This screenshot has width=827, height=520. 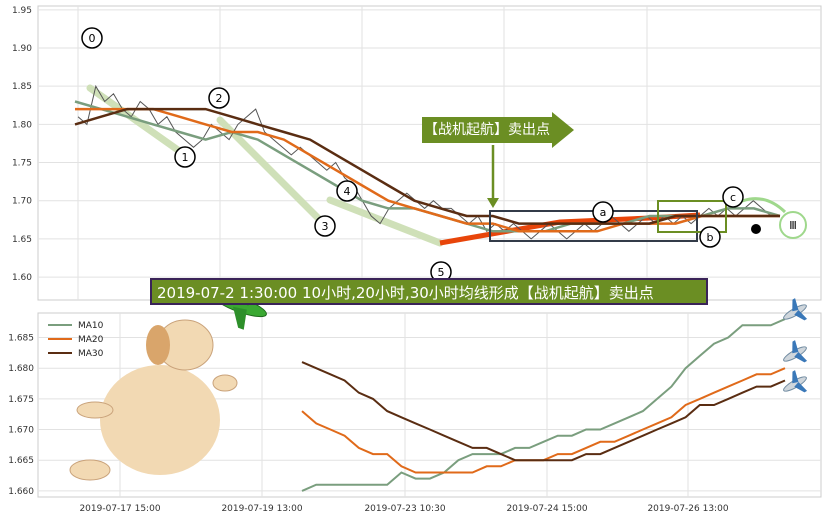 I want to click on legend-label: MA30, so click(x=91, y=354).